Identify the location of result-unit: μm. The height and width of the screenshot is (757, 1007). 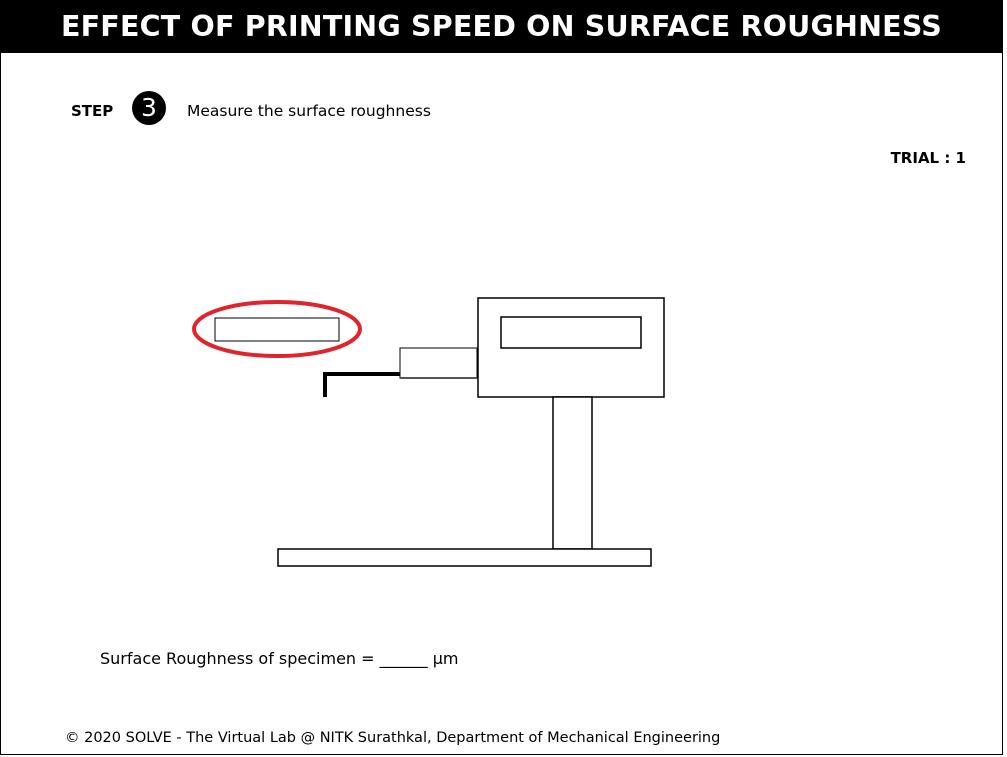
(445, 658).